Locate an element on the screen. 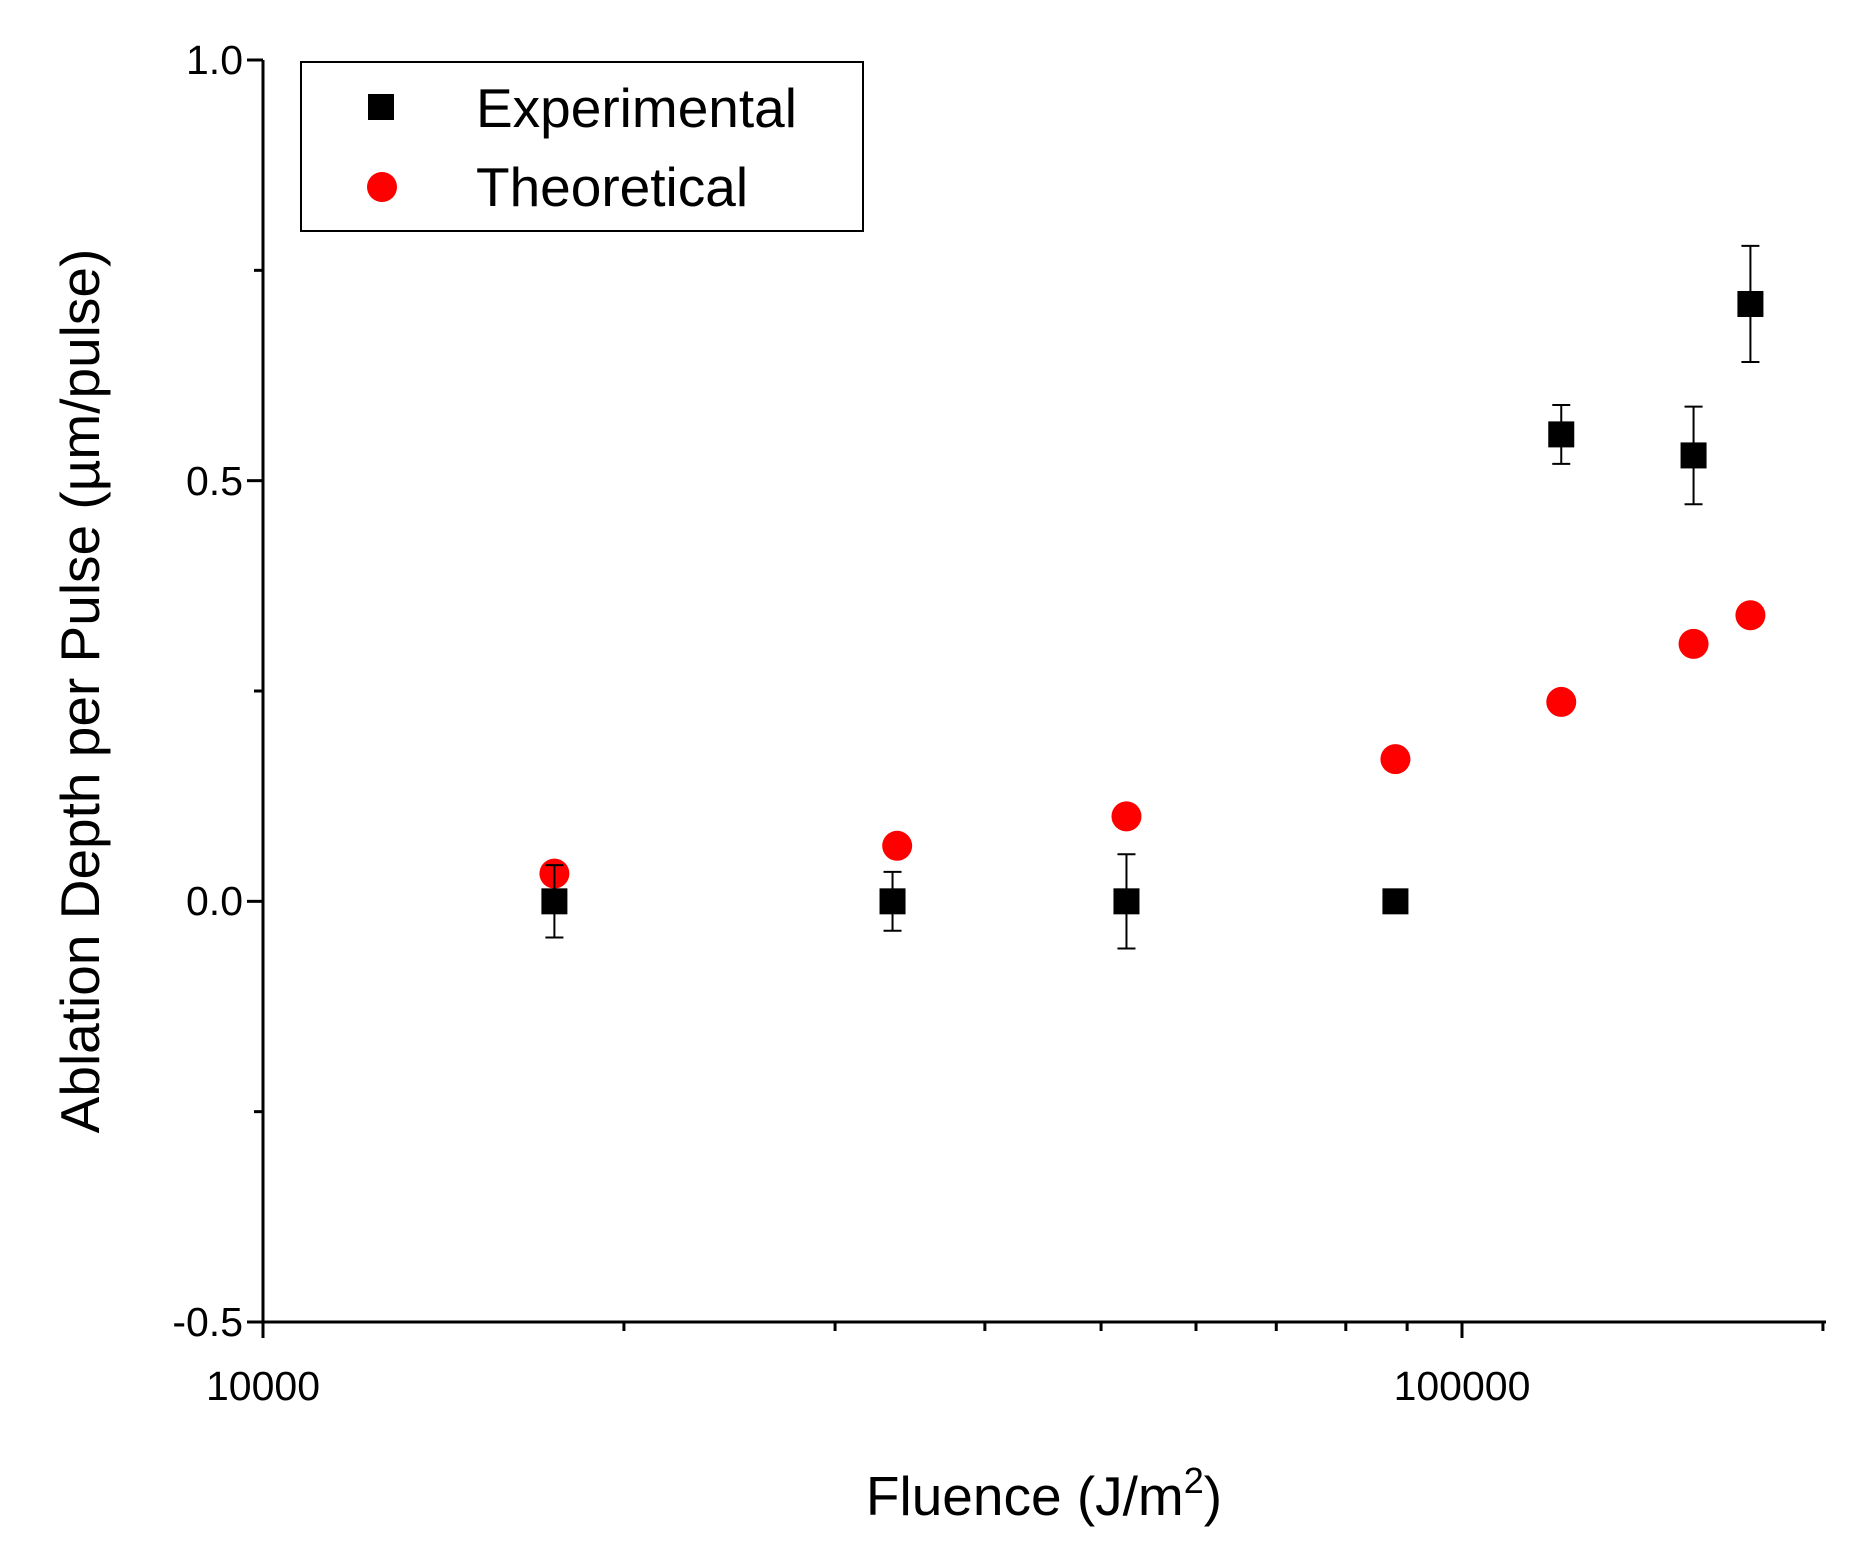  y-axis-ticks is located at coordinates (255, 691).